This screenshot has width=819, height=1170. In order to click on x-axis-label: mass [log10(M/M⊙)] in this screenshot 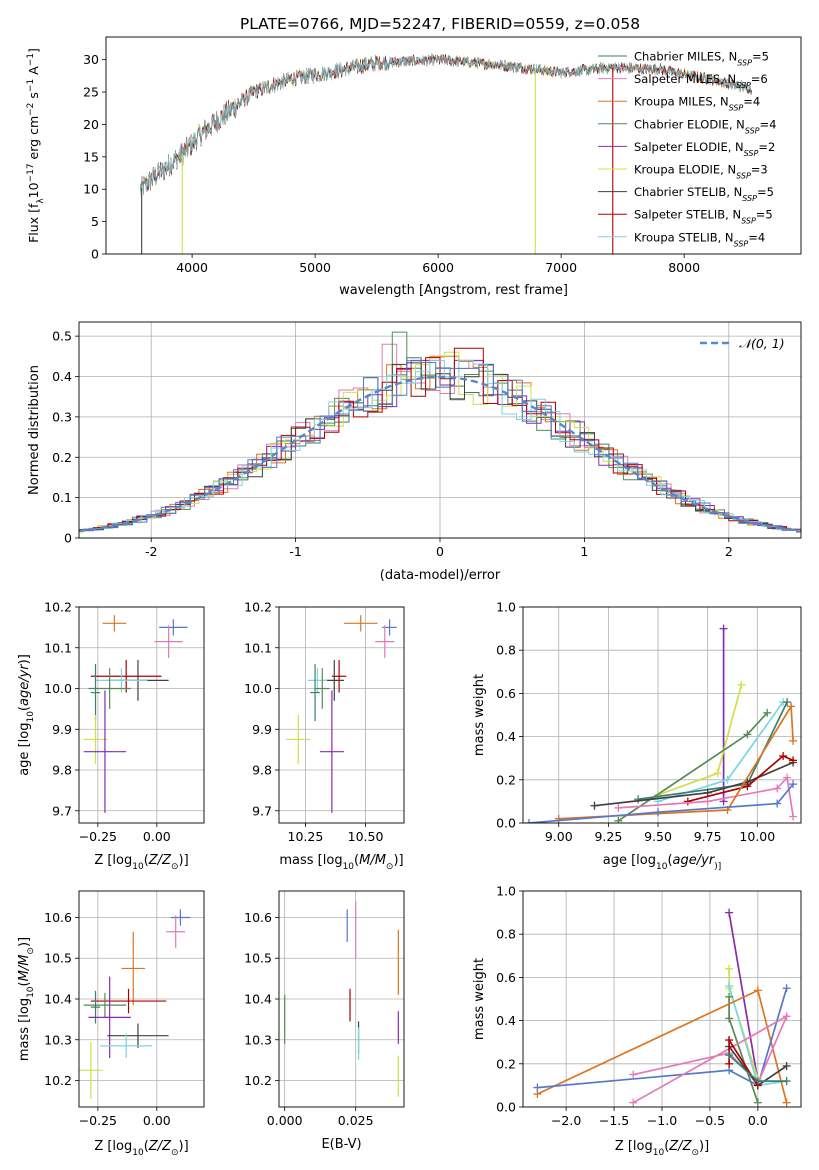, I will do `click(341, 862)`.